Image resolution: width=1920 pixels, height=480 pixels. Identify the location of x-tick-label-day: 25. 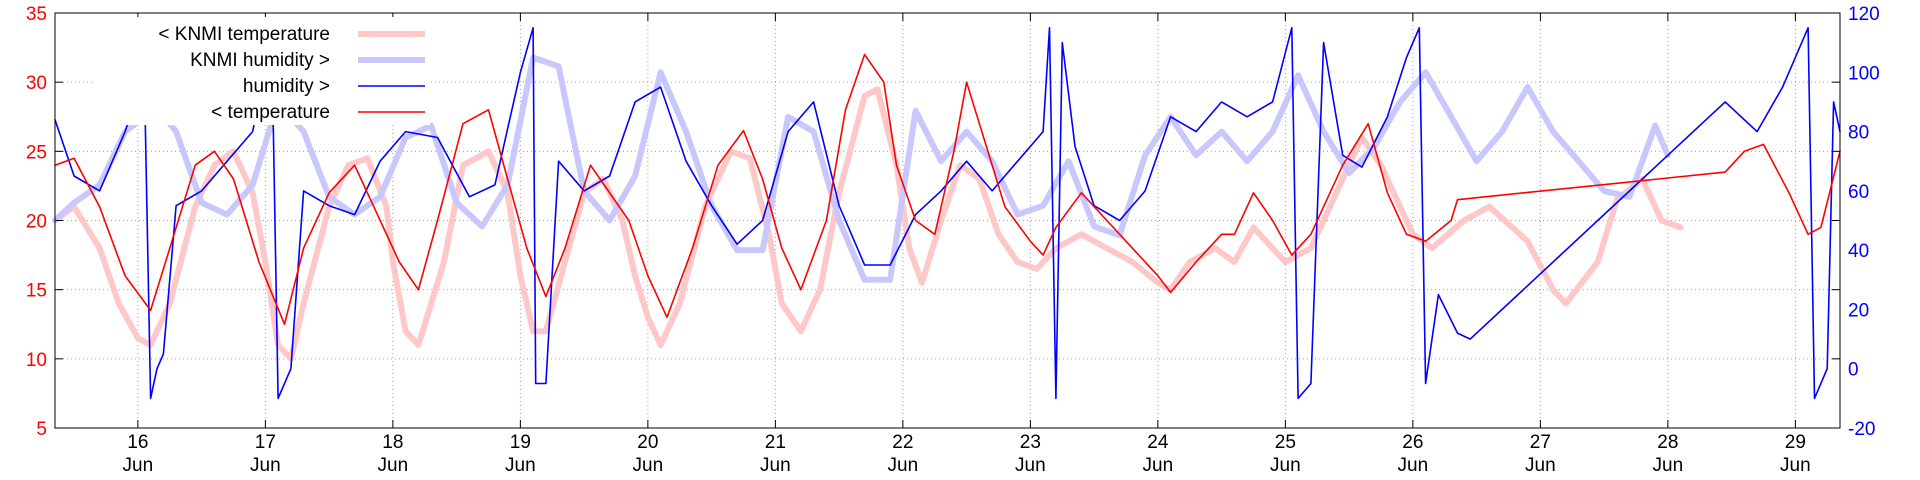
(1285, 442).